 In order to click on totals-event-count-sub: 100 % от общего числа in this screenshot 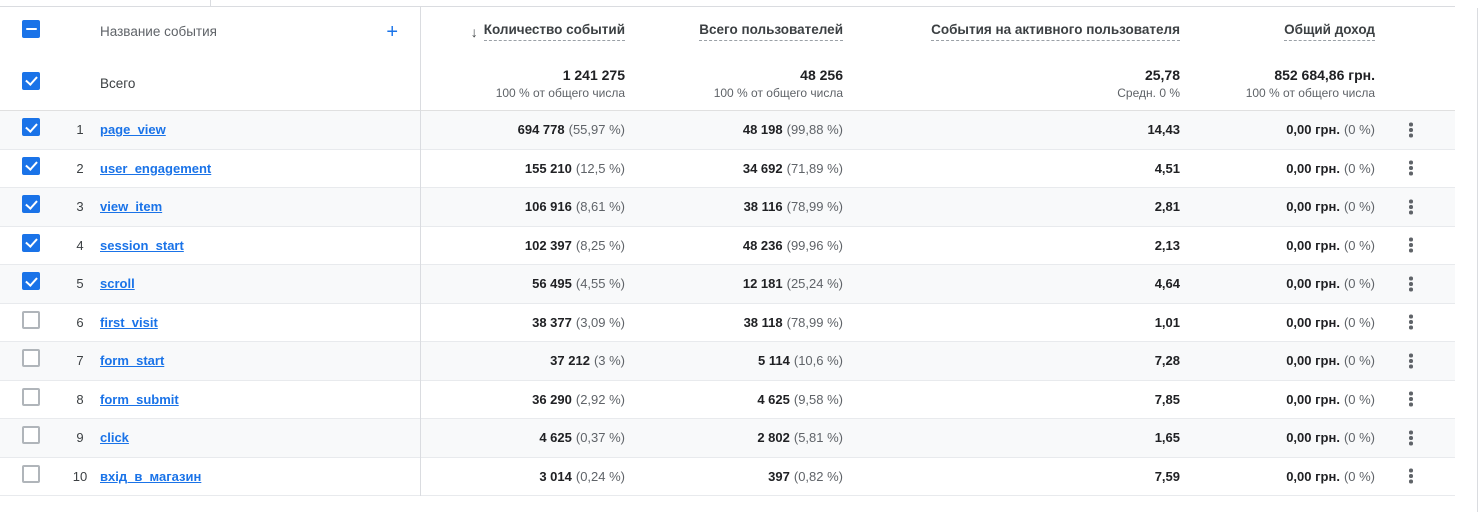, I will do `click(560, 92)`.